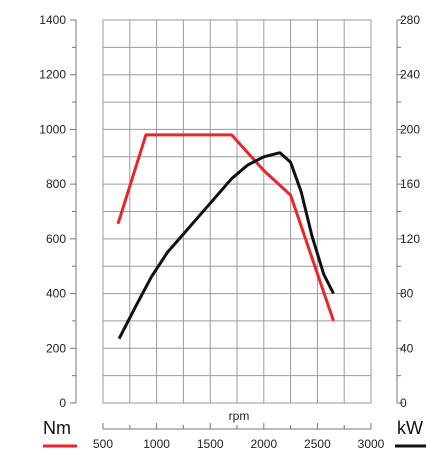  What do you see at coordinates (56, 294) in the screenshot?
I see `left-axis-tick-label: 400` at bounding box center [56, 294].